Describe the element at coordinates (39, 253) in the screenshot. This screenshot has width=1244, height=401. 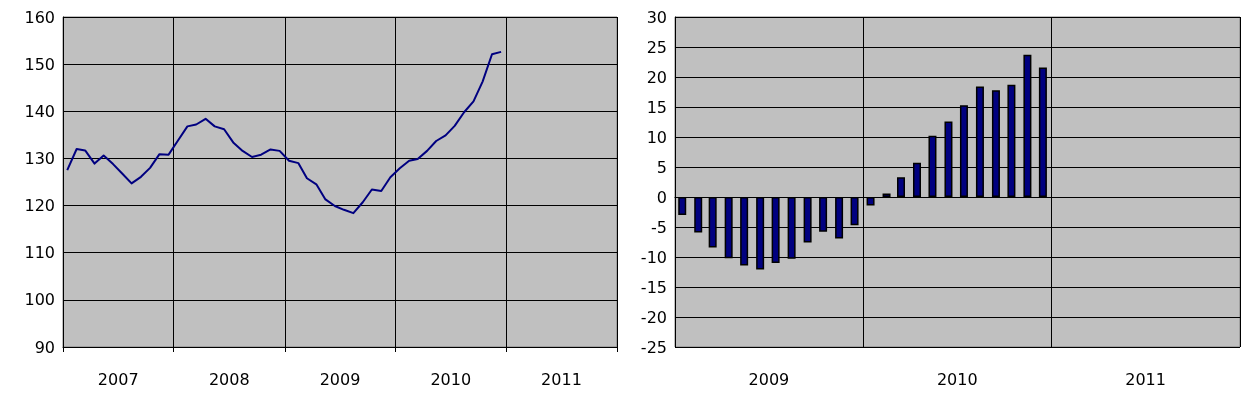
I see `y-tick-label: 110` at that location.